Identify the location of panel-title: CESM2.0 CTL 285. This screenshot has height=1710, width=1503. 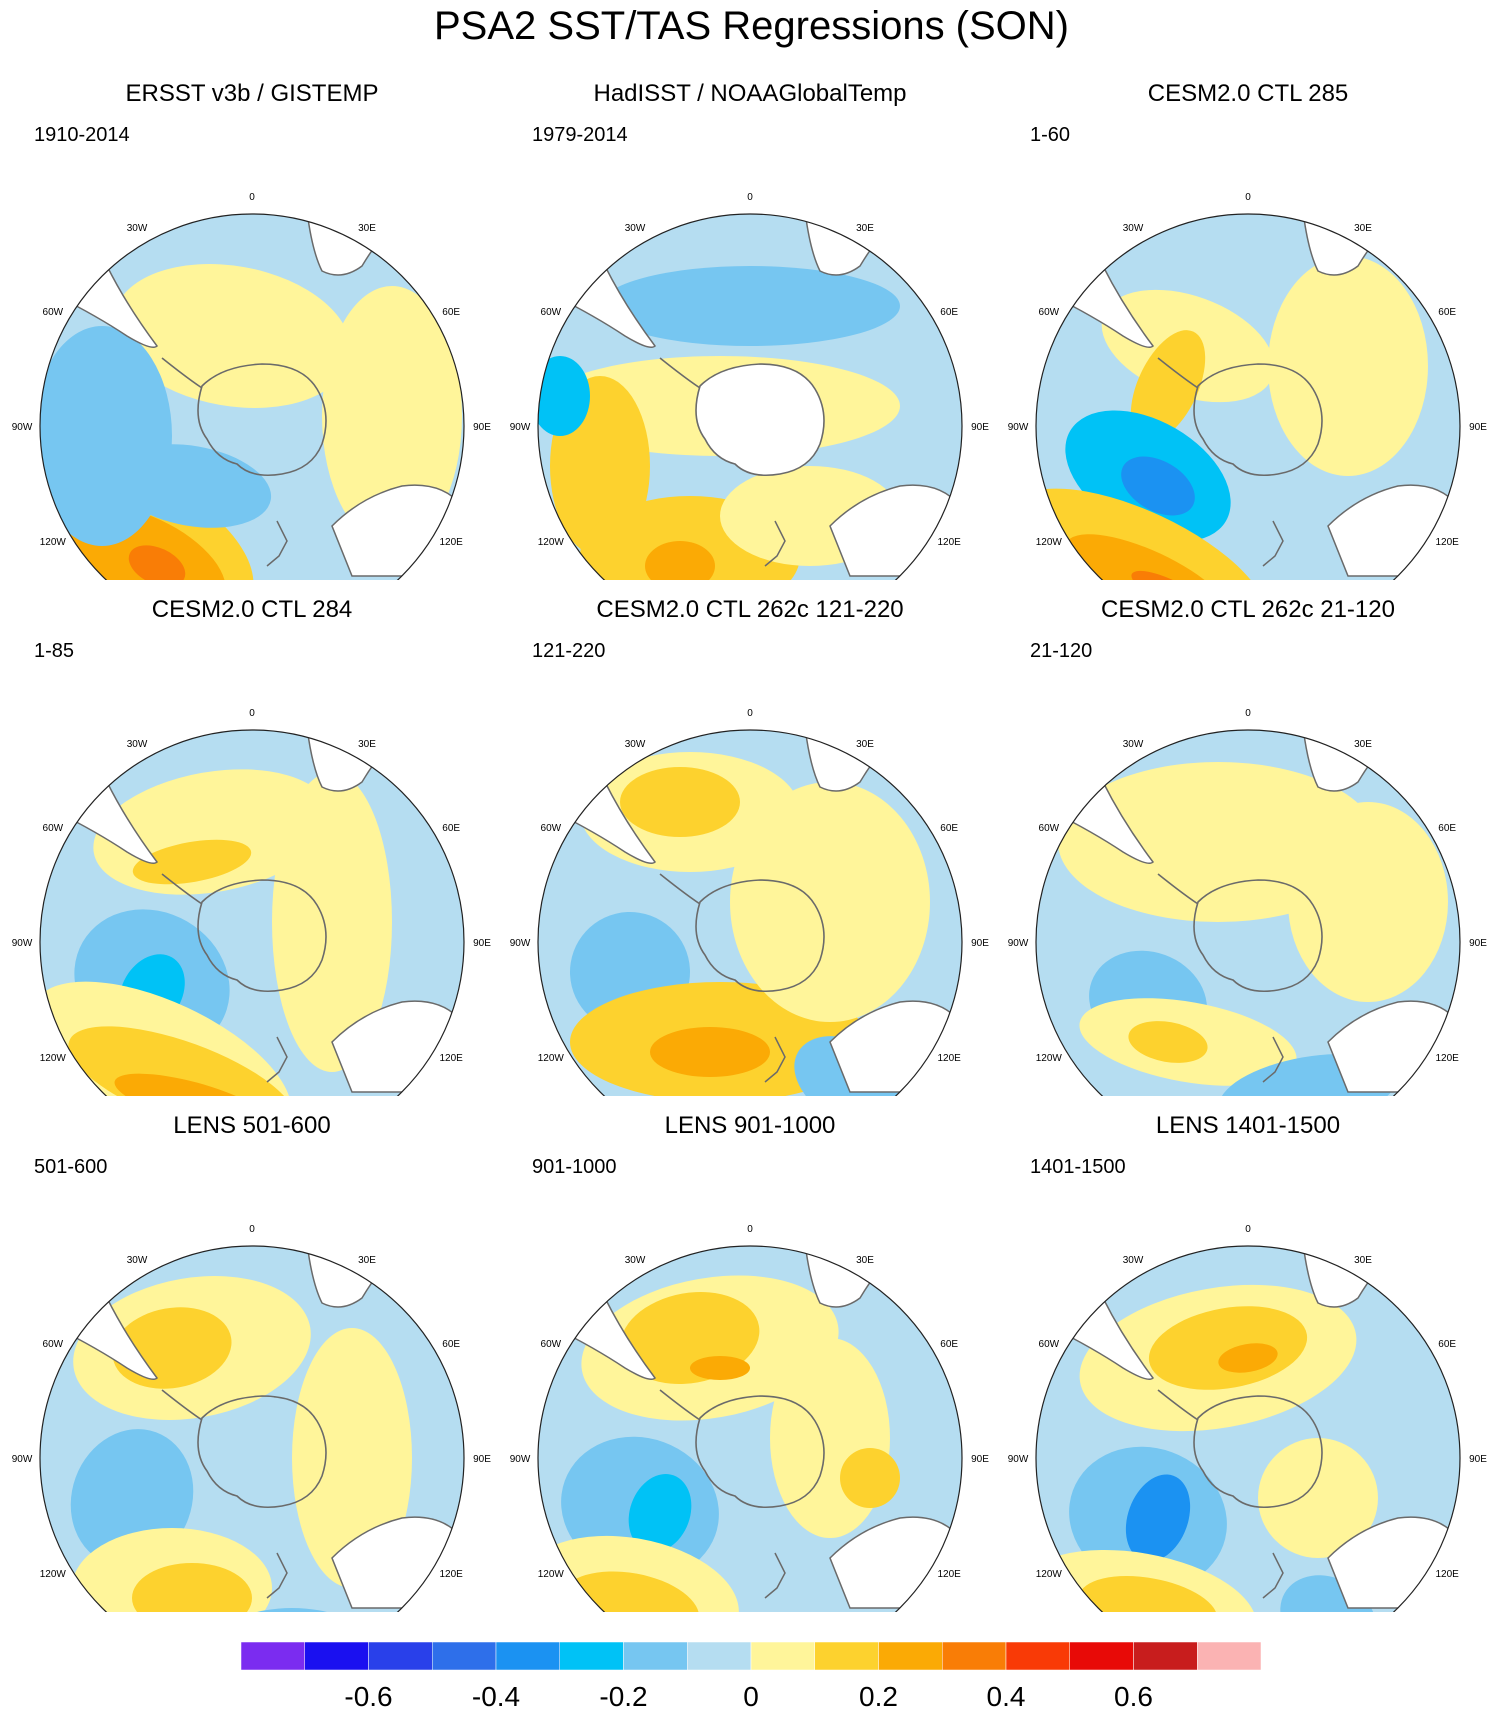
(1248, 93).